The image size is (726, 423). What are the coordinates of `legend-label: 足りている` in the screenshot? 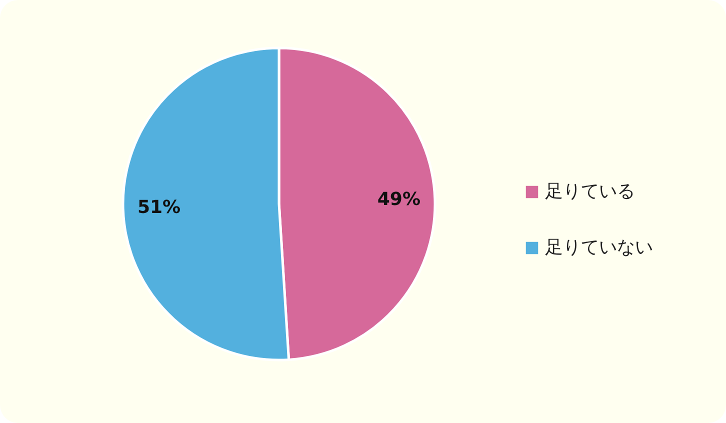 It's located at (590, 191).